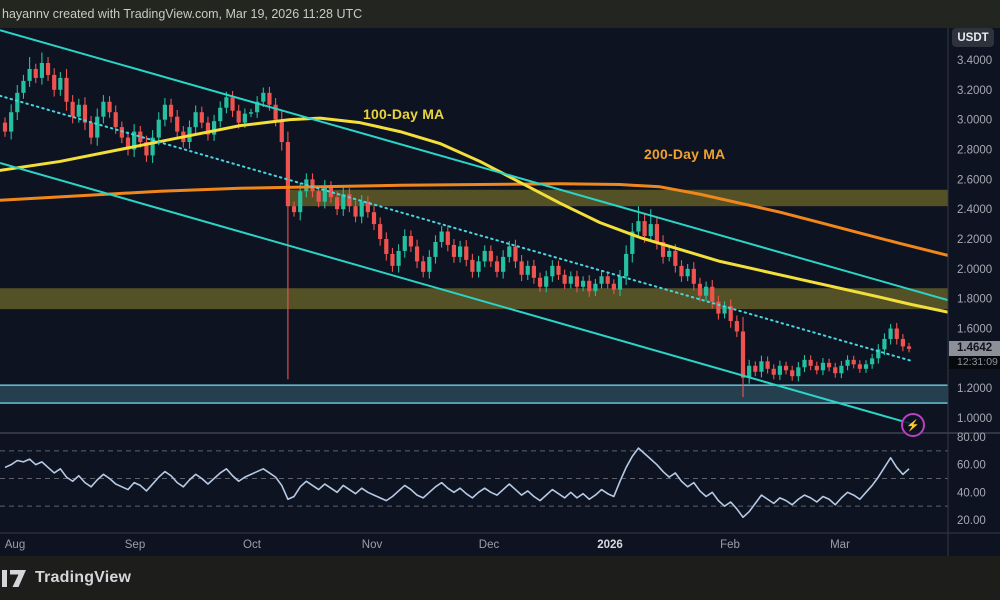  Describe the element at coordinates (610, 545) in the screenshot. I see `time-tick-2026: 2026` at that location.